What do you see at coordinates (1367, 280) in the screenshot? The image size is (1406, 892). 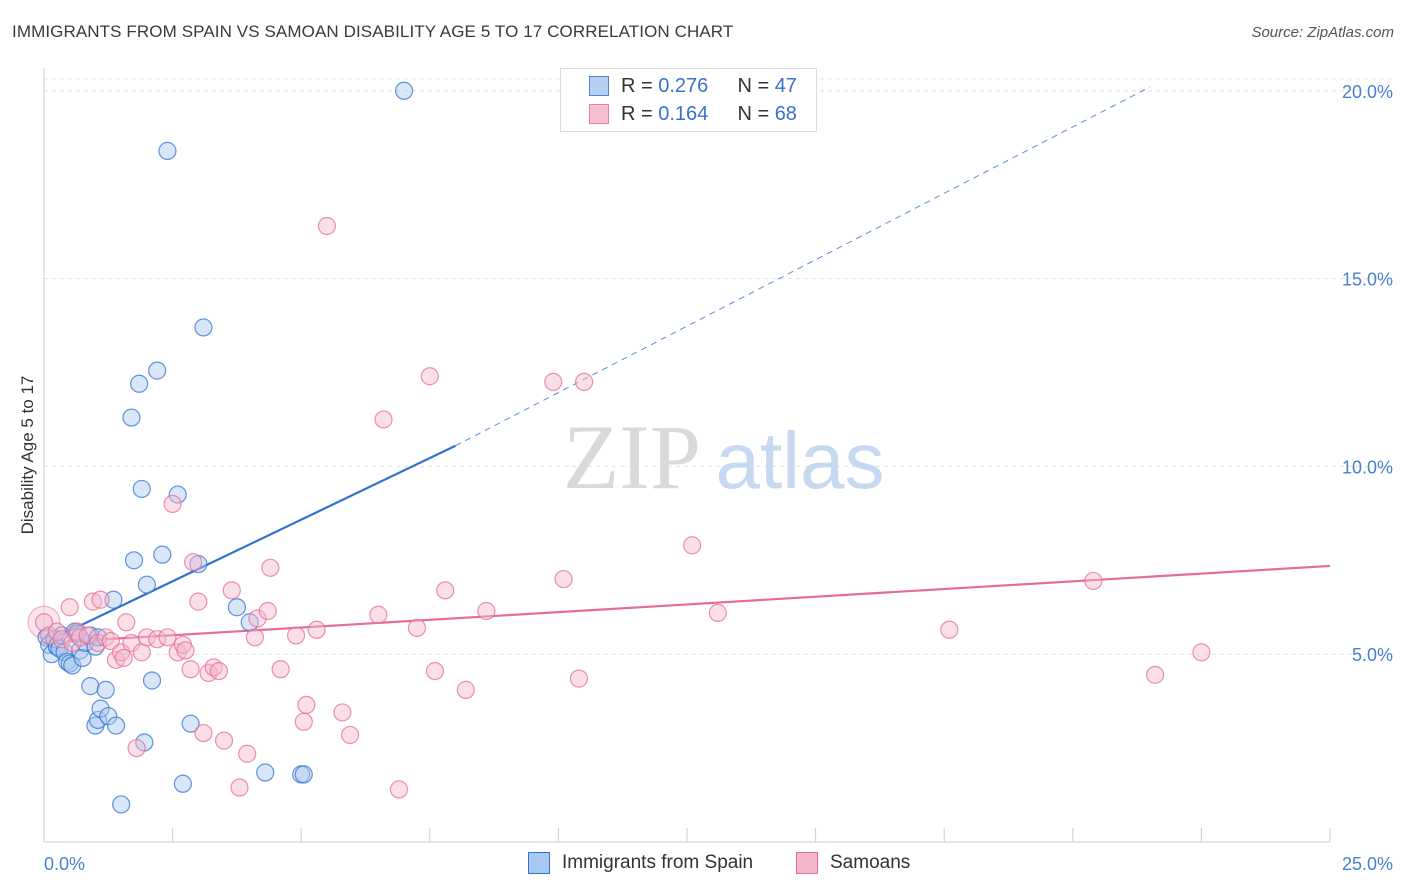 I see `y-tick-label: 15.0%` at bounding box center [1367, 280].